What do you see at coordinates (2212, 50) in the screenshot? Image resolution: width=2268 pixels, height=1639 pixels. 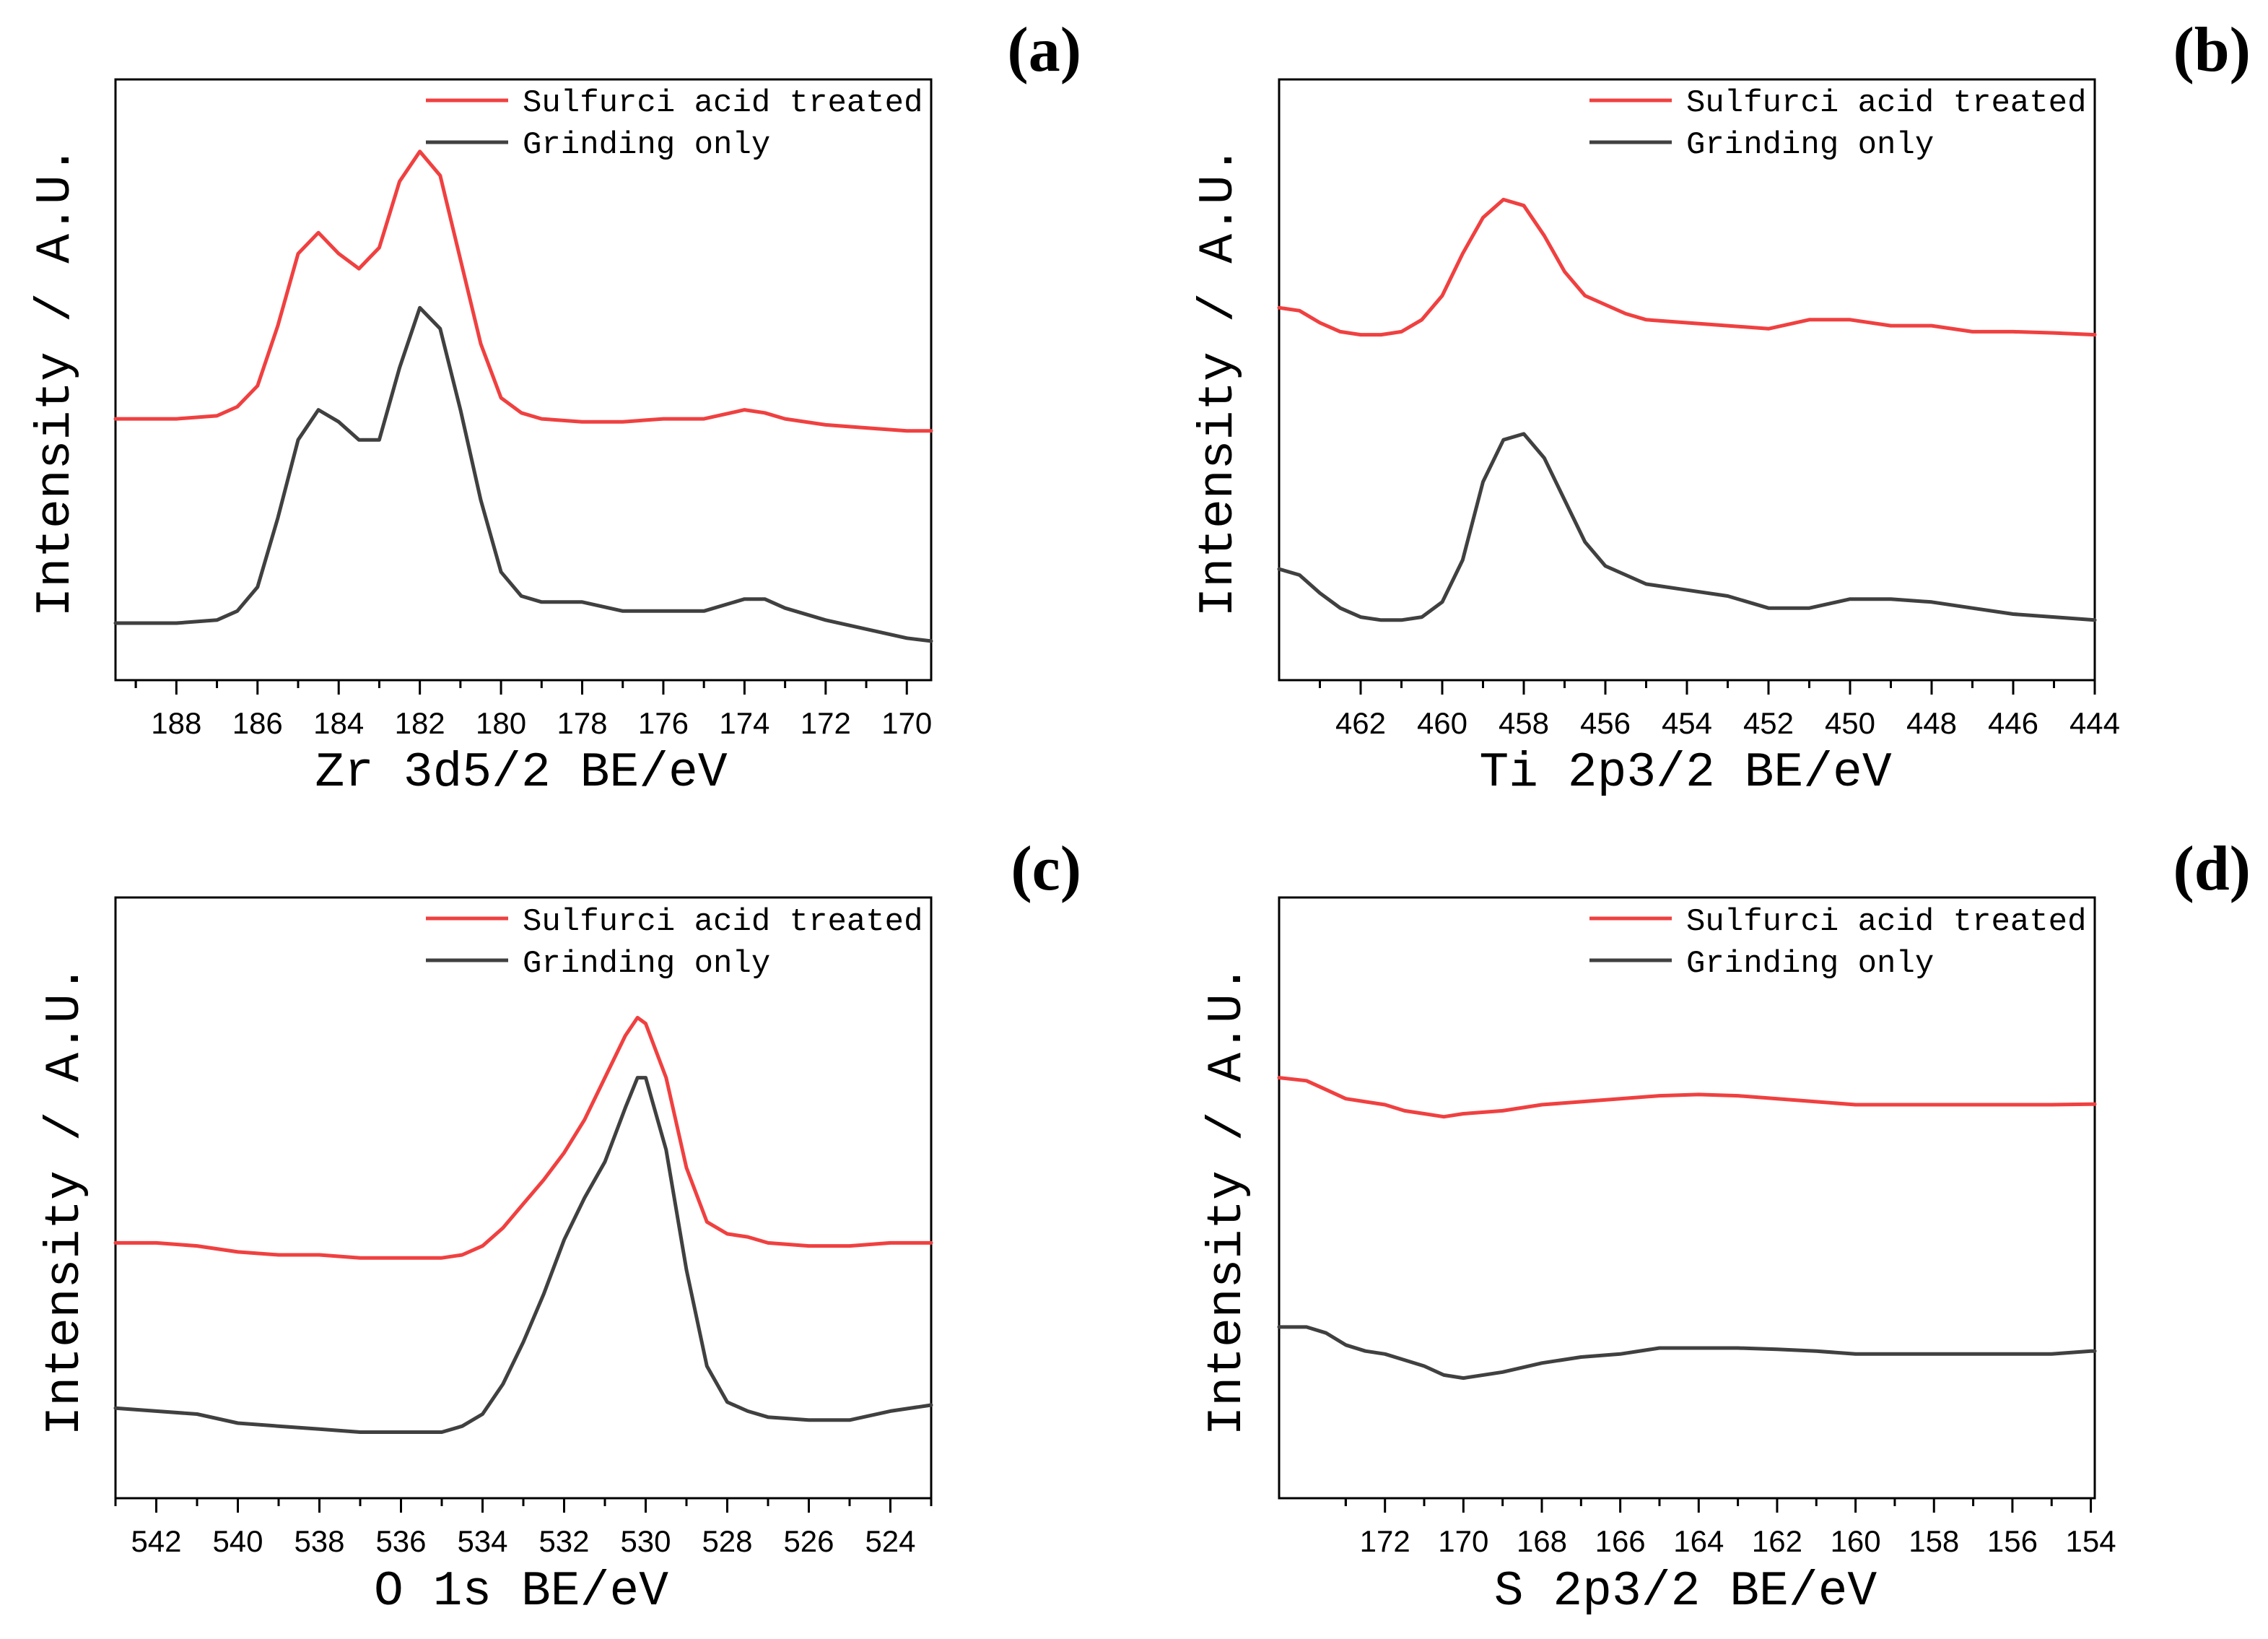 I see `panel-label: (b)` at bounding box center [2212, 50].